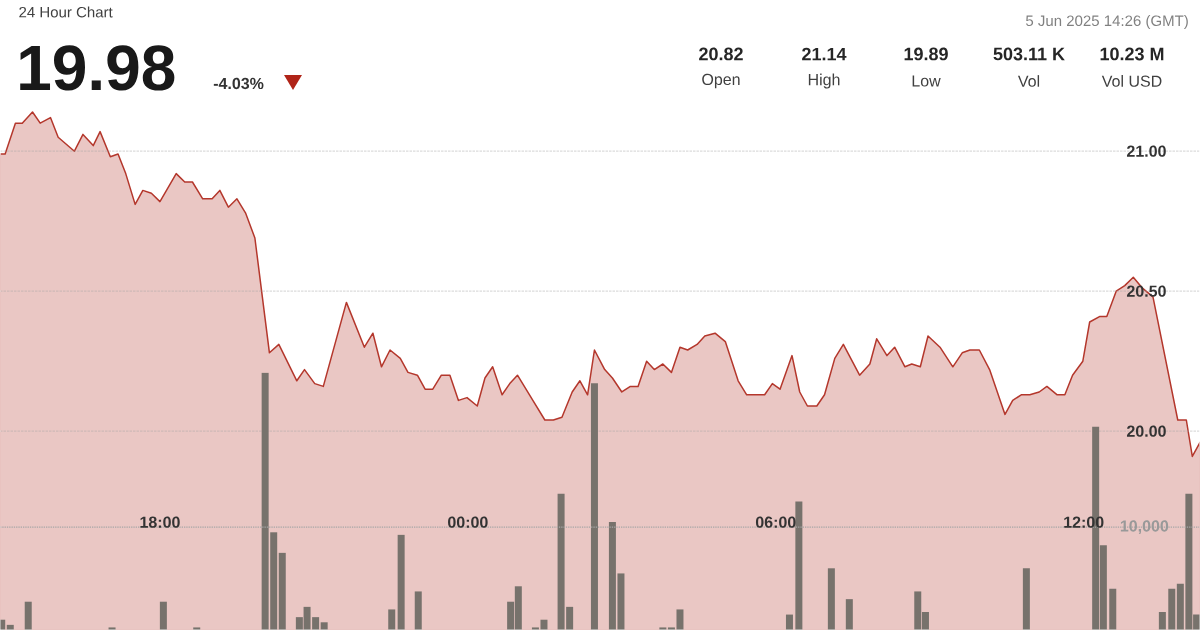  What do you see at coordinates (1144, 527) in the screenshot?
I see `annotation: 10,000` at bounding box center [1144, 527].